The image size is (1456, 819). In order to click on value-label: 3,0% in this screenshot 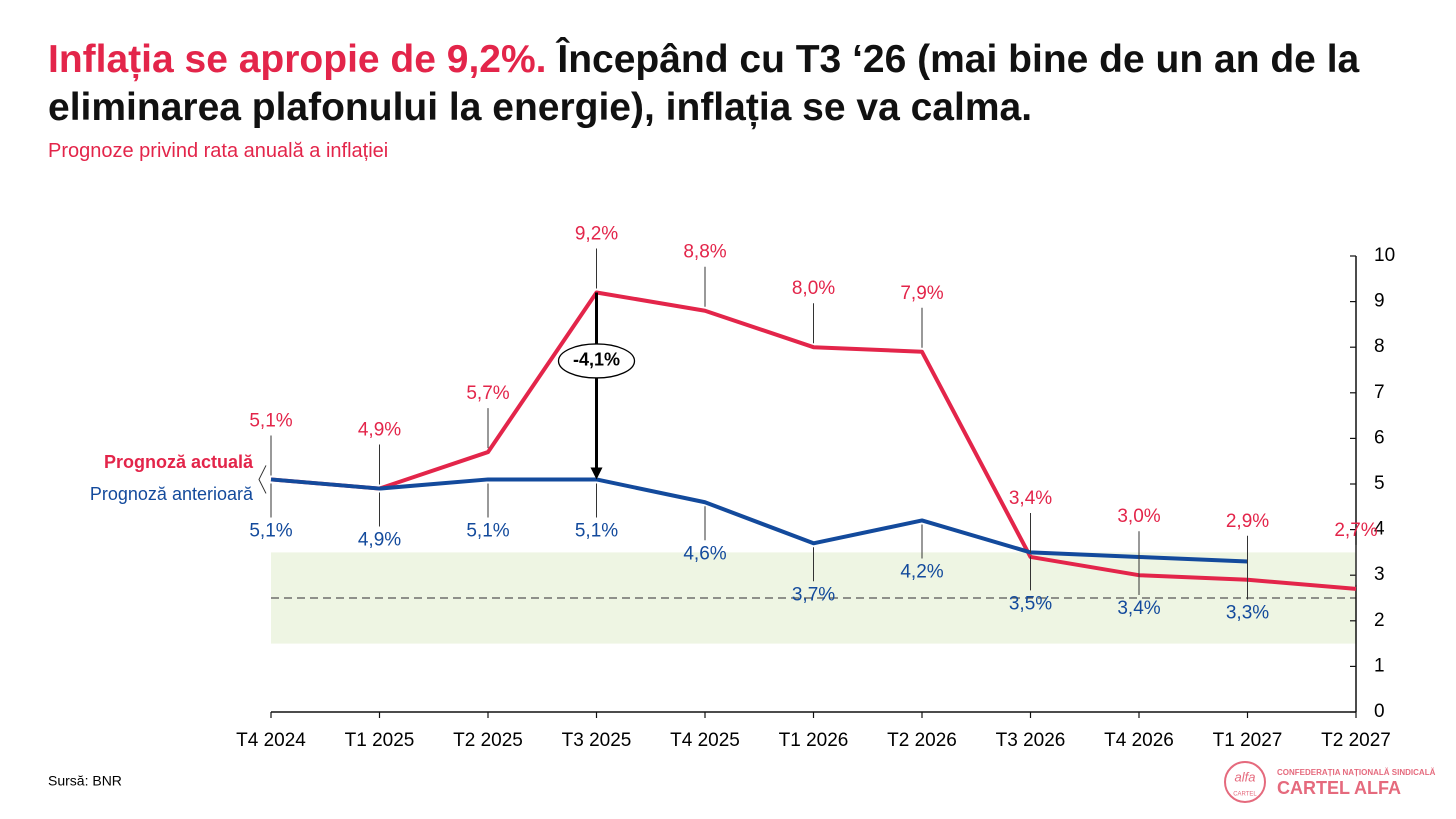, I will do `click(1138, 516)`.